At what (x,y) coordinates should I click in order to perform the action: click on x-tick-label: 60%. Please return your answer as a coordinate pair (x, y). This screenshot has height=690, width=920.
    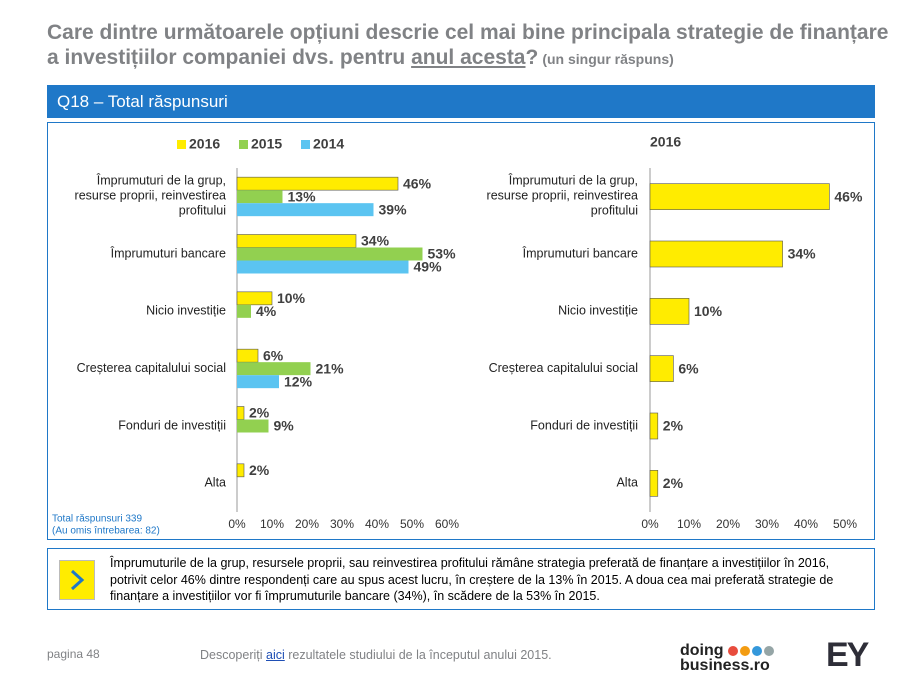
    Looking at the image, I should click on (447, 524).